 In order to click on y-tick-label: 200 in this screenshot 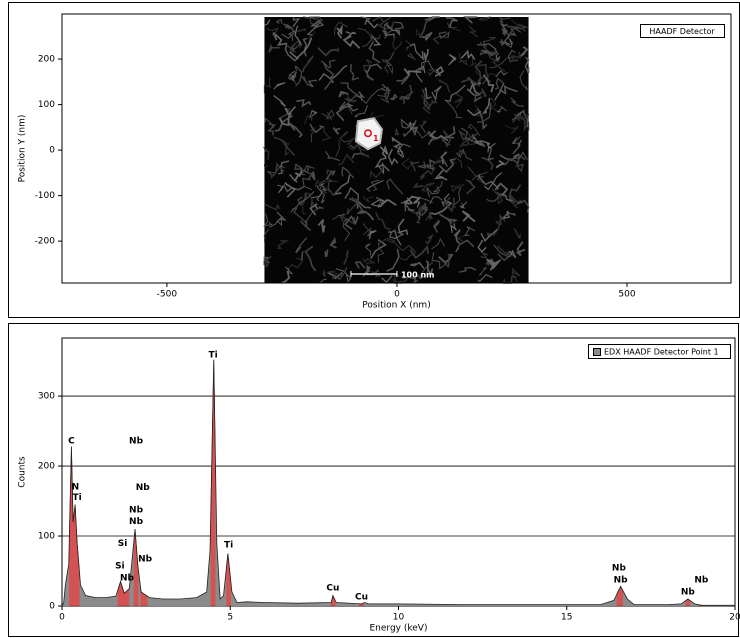, I will do `click(46, 467)`.